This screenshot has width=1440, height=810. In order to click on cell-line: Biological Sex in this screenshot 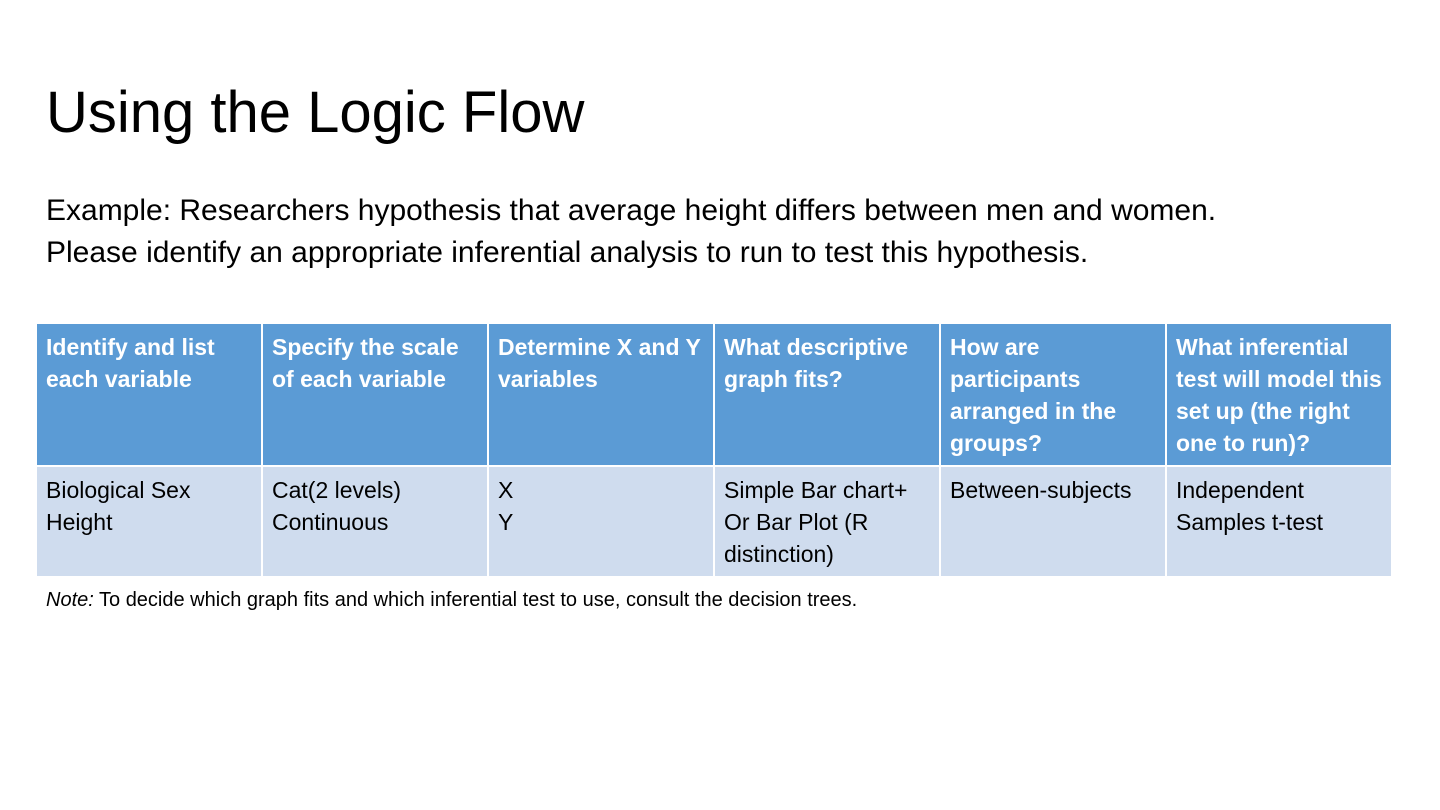, I will do `click(118, 490)`.